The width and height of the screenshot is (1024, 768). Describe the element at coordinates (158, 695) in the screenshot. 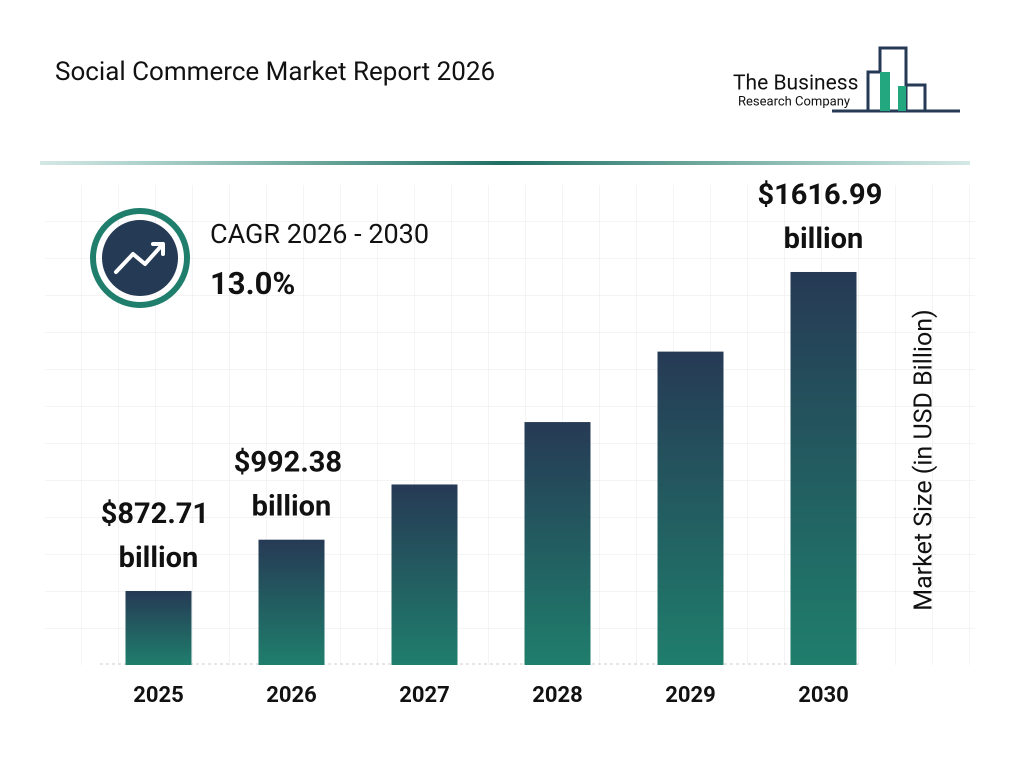

I see `x-tick-label: 2025` at that location.